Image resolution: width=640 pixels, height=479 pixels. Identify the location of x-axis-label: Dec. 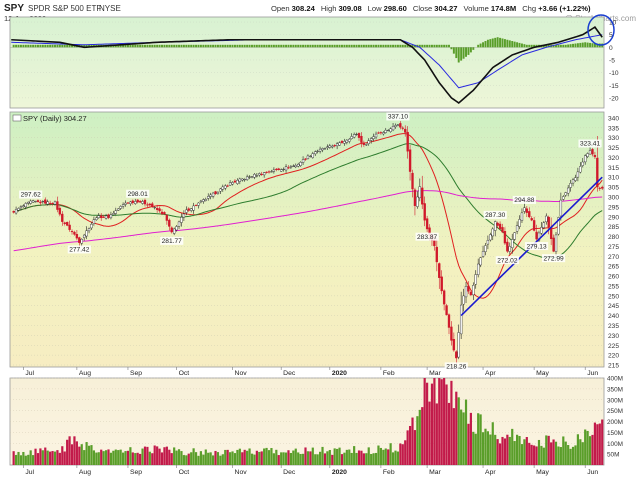
(289, 373).